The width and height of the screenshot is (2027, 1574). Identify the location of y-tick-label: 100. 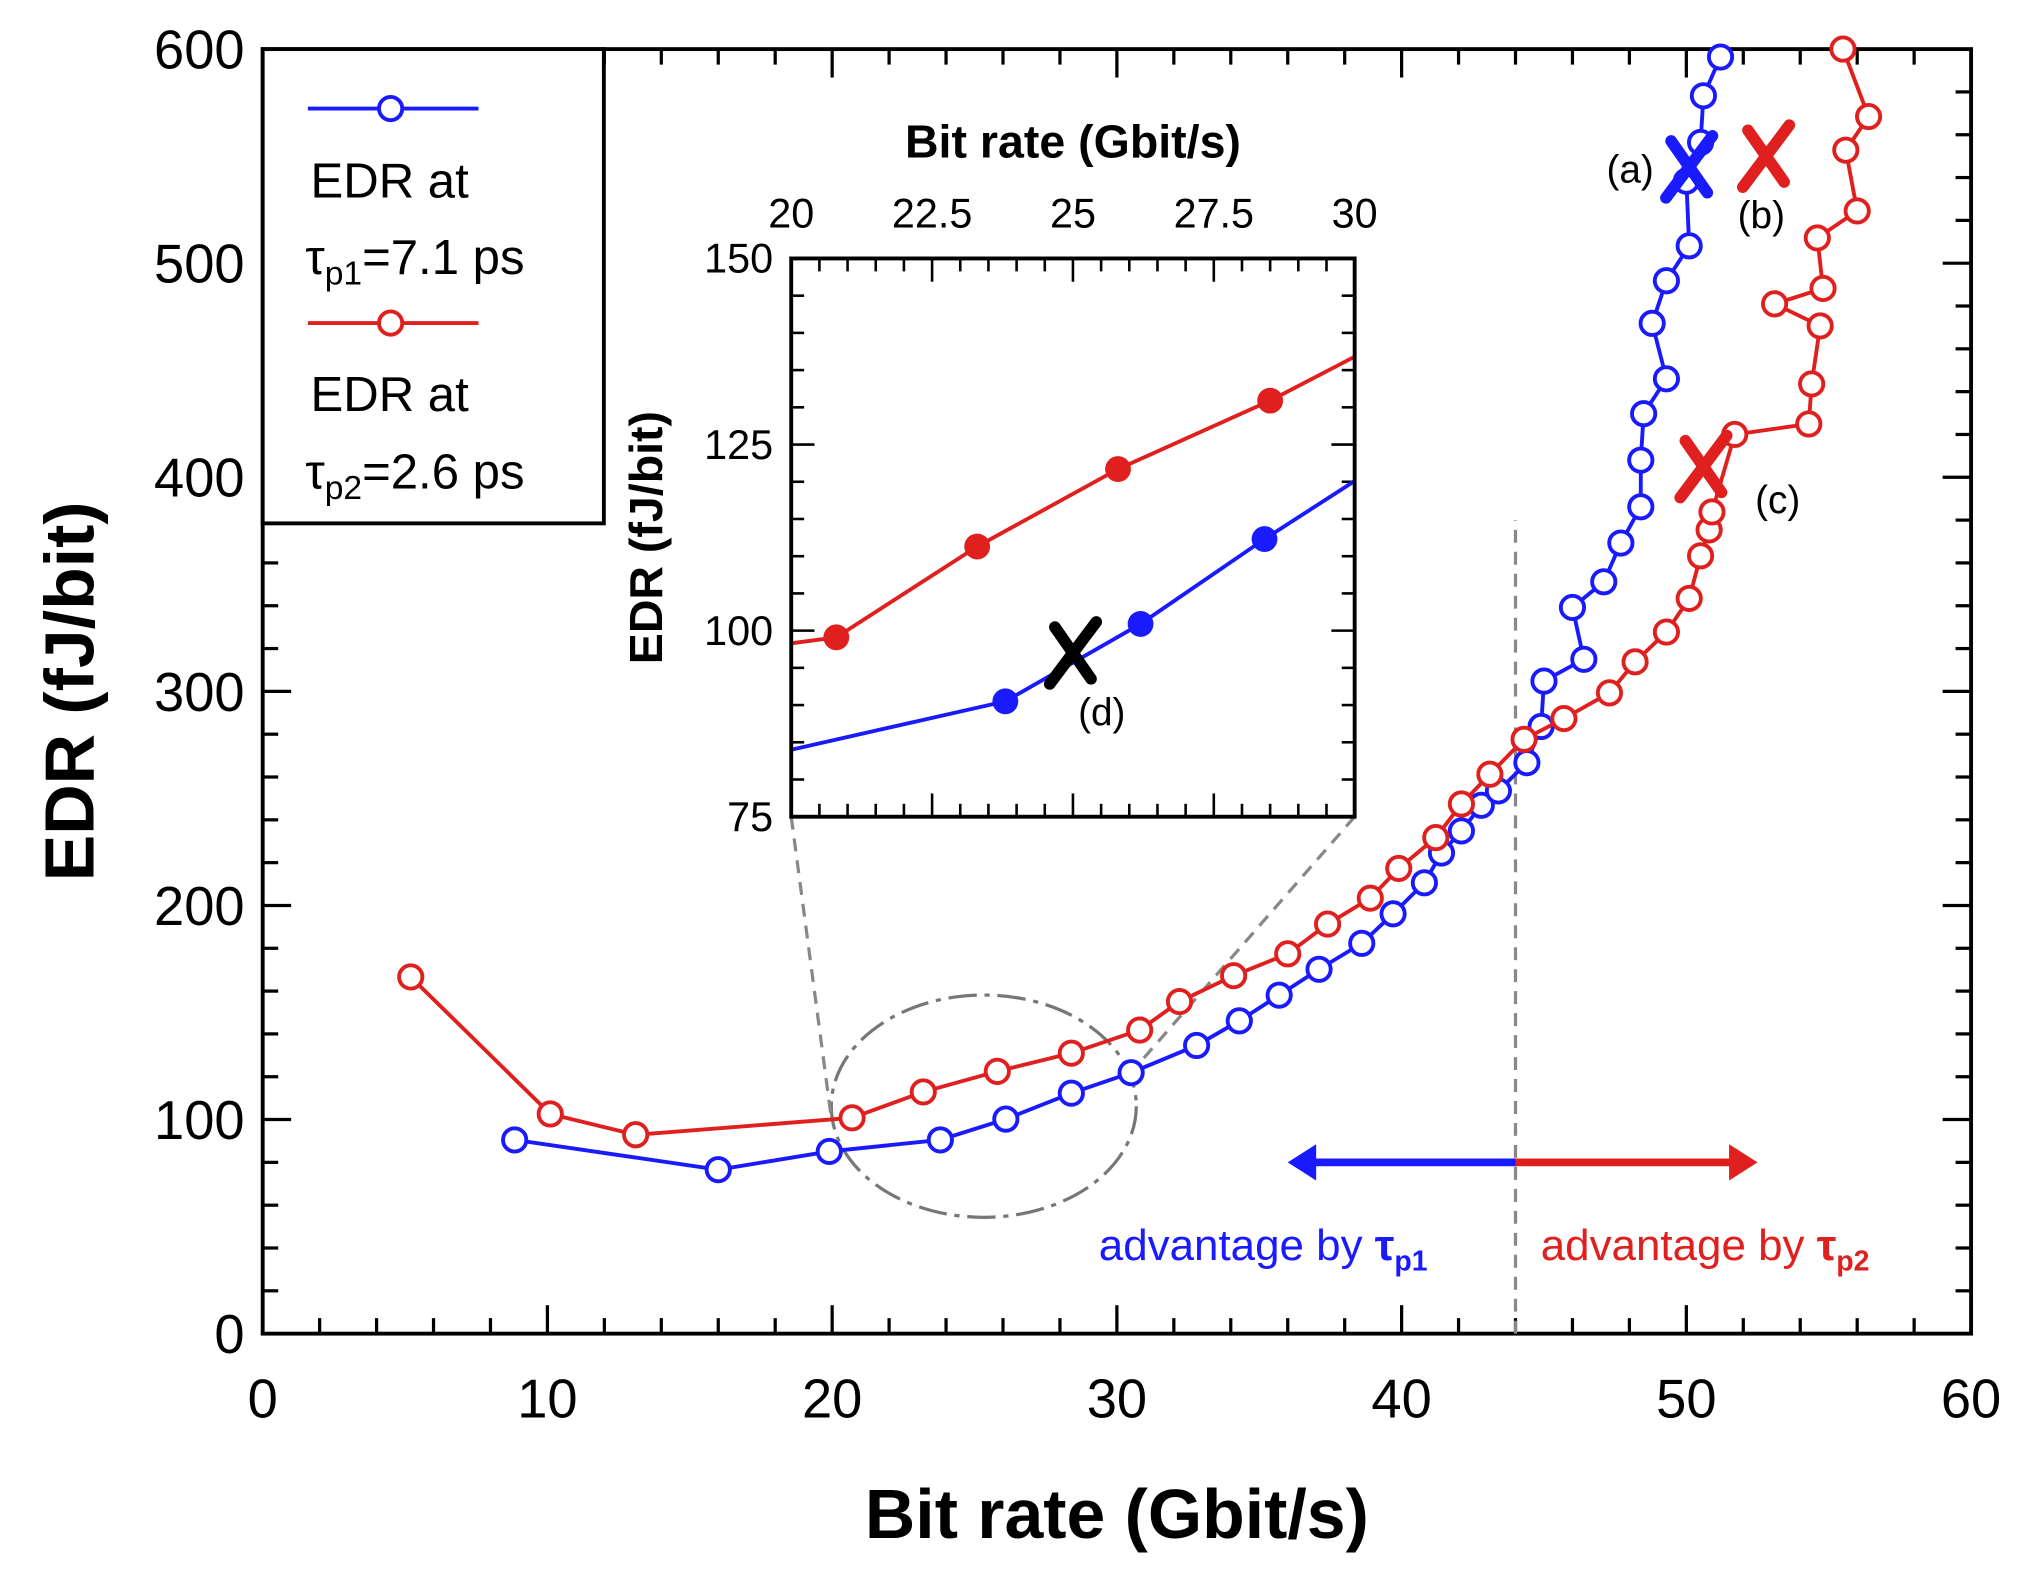
(199, 1120).